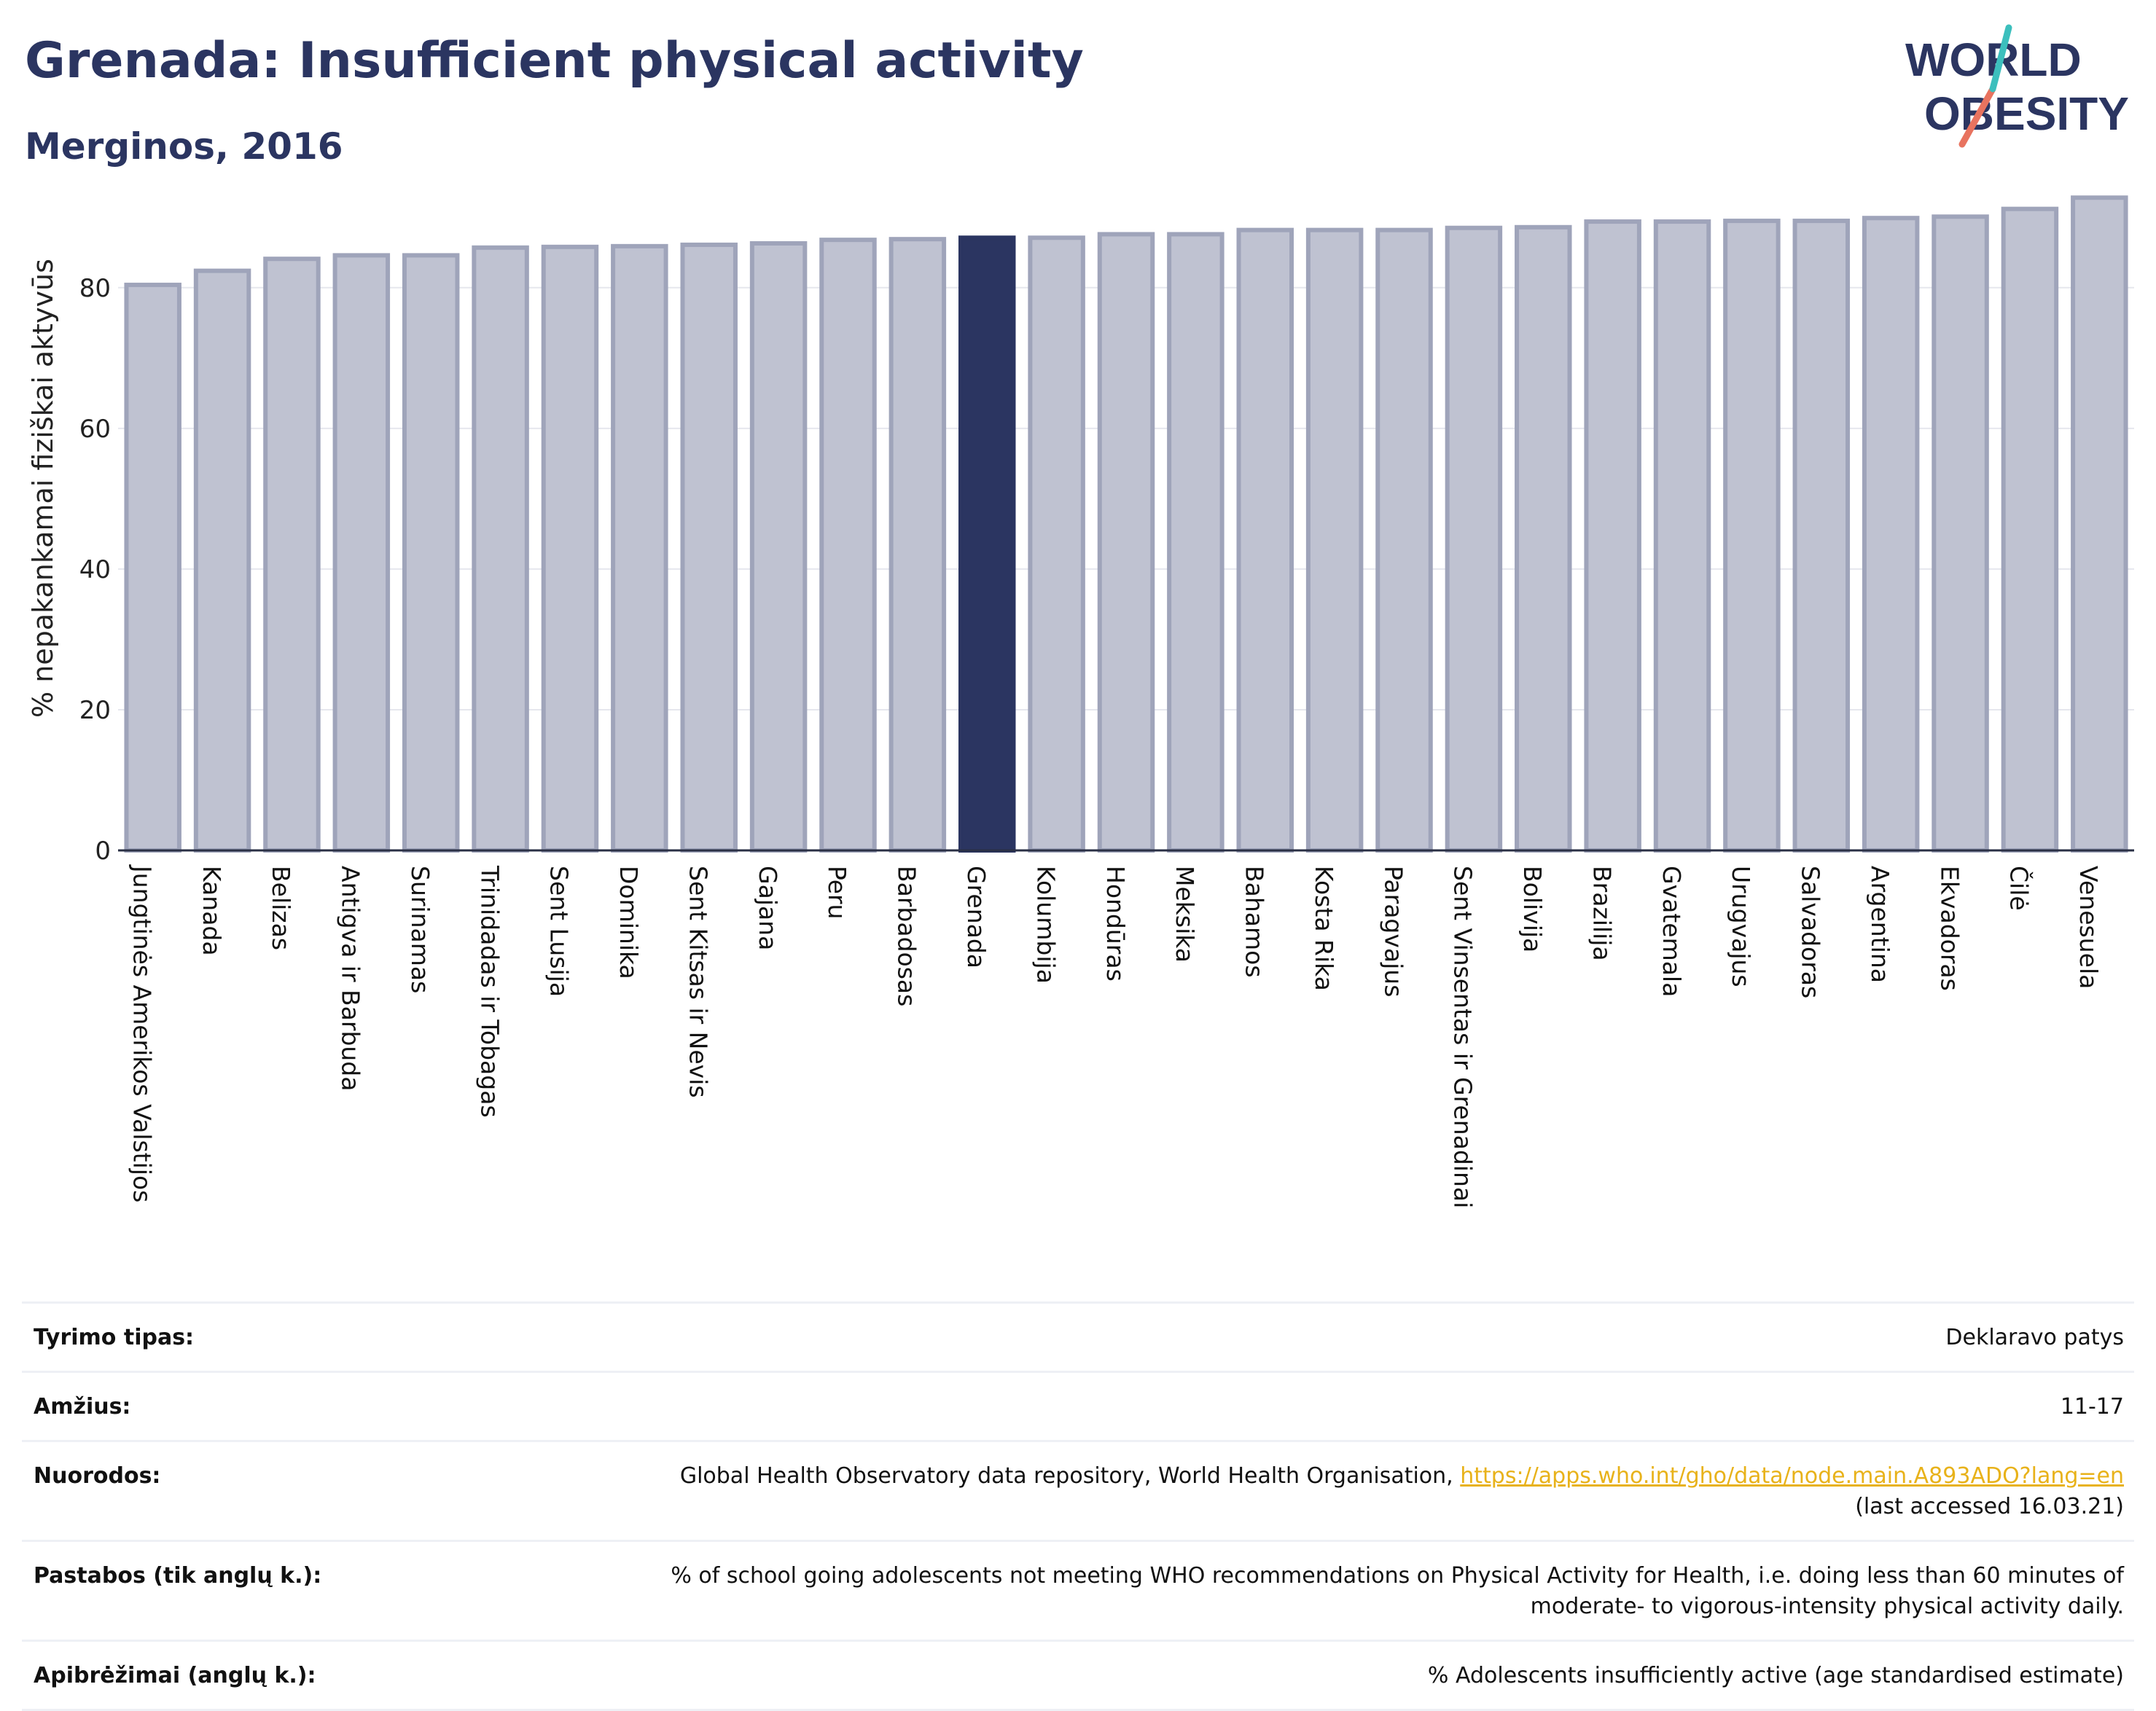  I want to click on x-tick-label: Sent Lusija, so click(559, 932).